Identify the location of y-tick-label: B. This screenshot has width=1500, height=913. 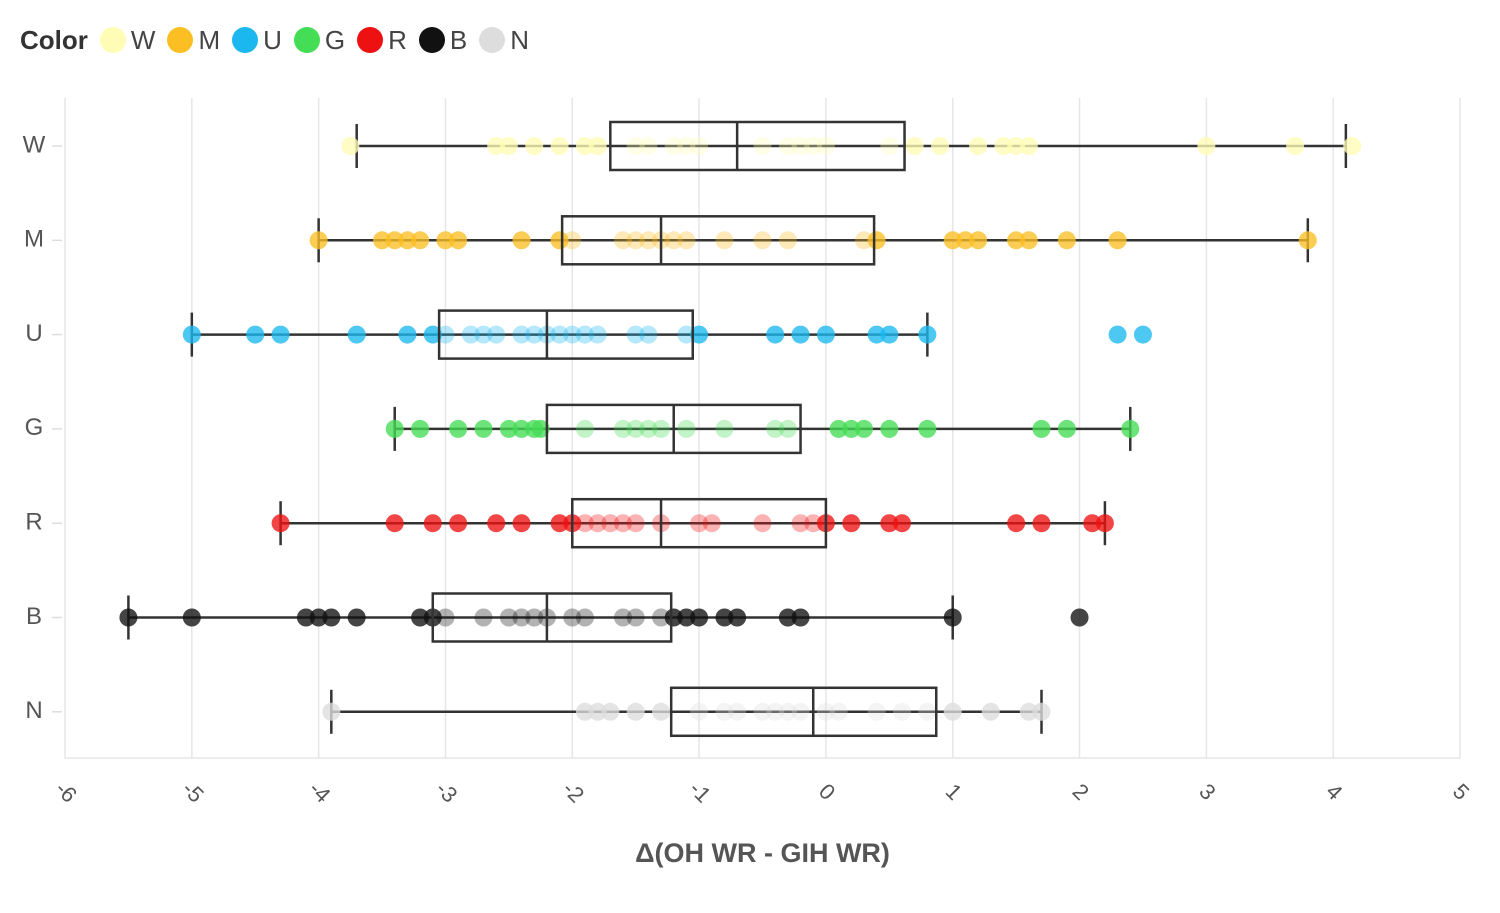
(34, 616).